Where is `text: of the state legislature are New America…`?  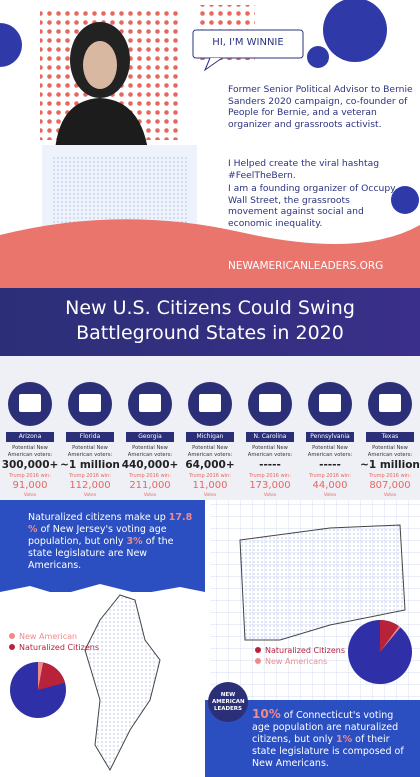 text: of the state legislature are New America… is located at coordinates (101, 553).